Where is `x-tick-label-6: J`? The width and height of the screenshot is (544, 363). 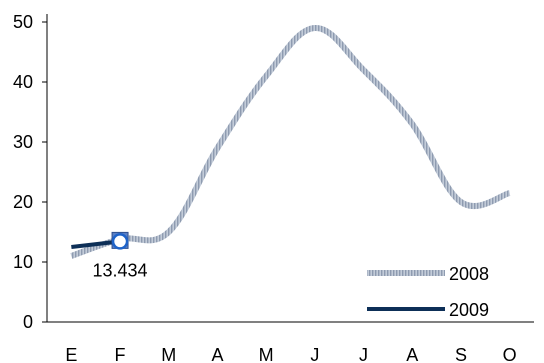
x-tick-label-6: J is located at coordinates (363, 354).